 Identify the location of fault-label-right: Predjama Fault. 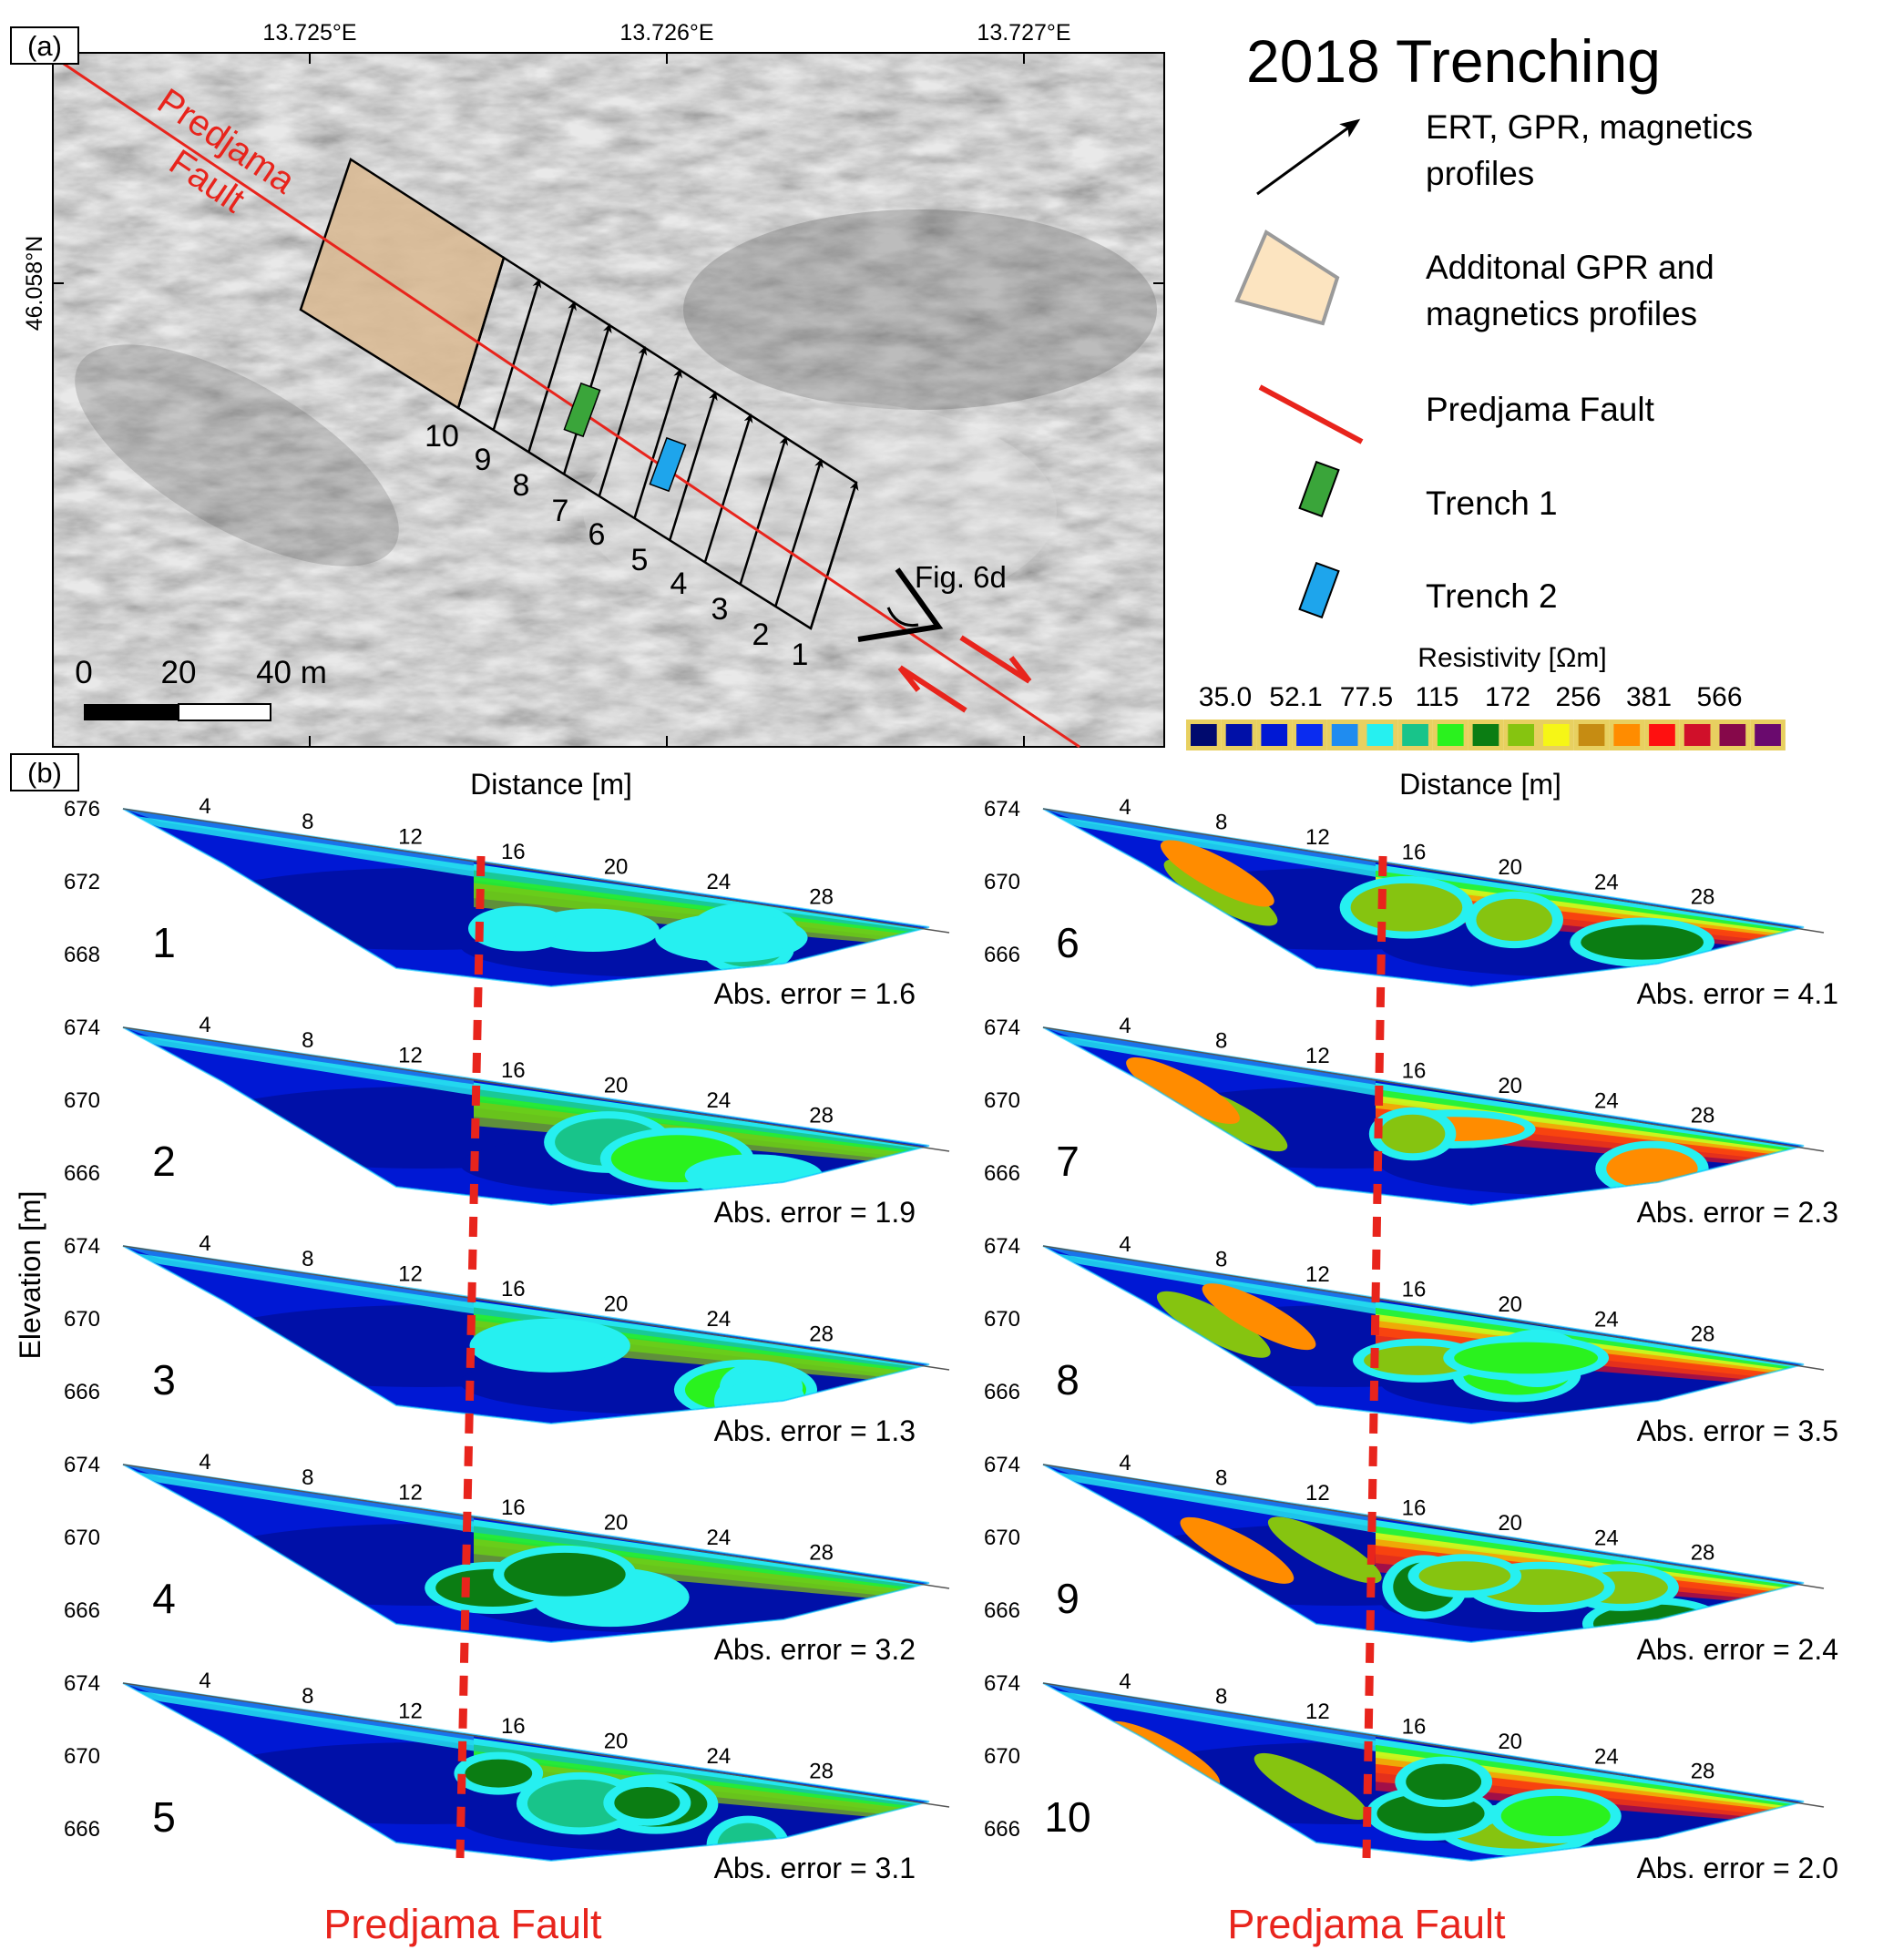
(1366, 1924).